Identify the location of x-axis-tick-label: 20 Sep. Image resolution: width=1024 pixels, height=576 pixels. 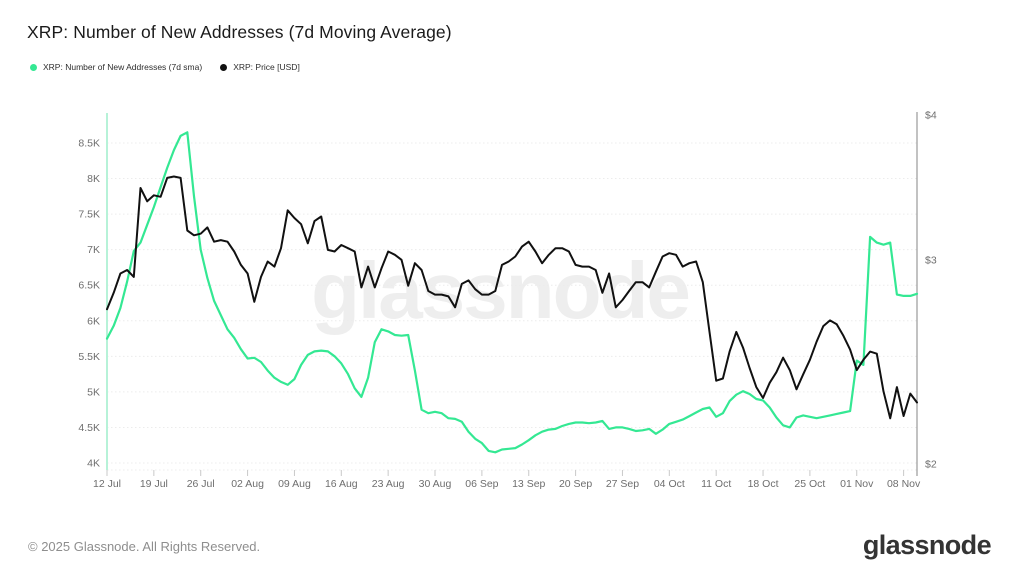
(575, 484).